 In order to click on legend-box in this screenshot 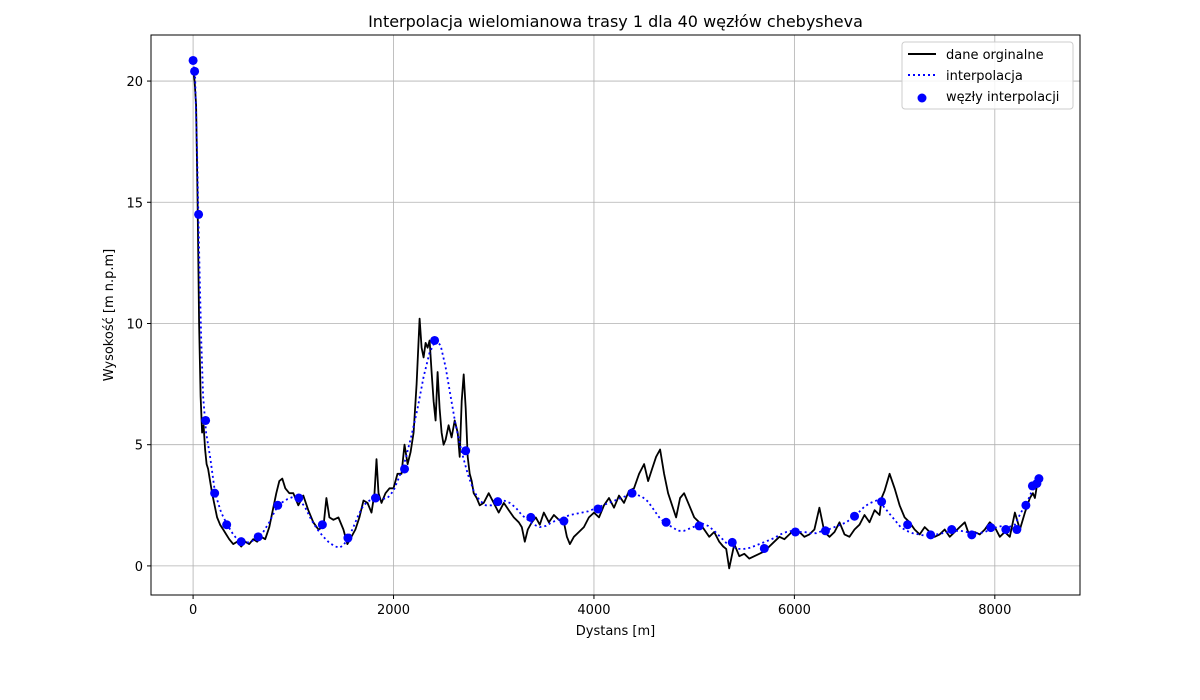, I will do `click(987, 75)`.